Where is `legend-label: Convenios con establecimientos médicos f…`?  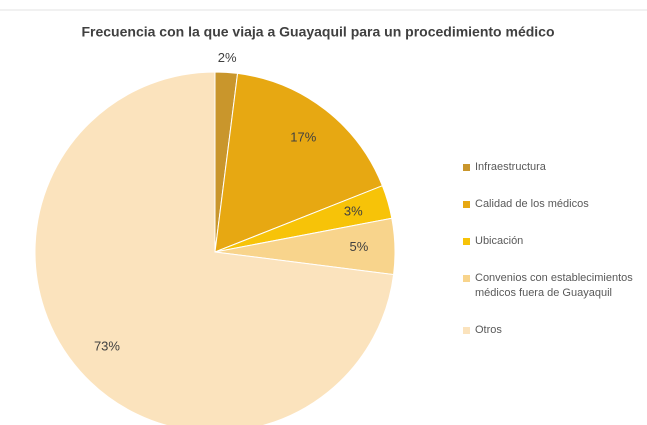 legend-label: Convenios con establecimientos médicos f… is located at coordinates (554, 285).